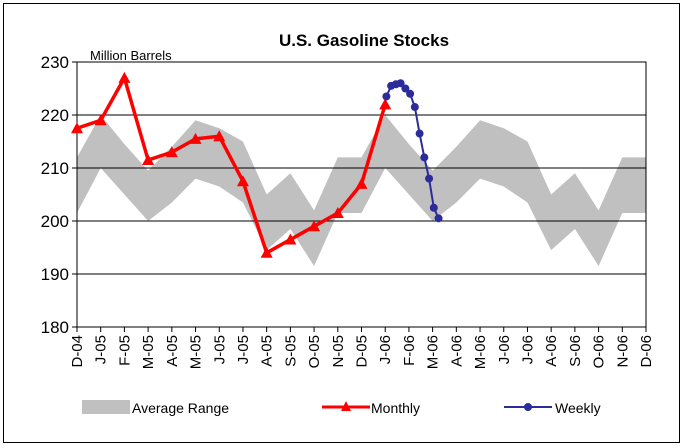 The height and width of the screenshot is (448, 685). I want to click on x-tick-label: D-05, so click(362, 351).